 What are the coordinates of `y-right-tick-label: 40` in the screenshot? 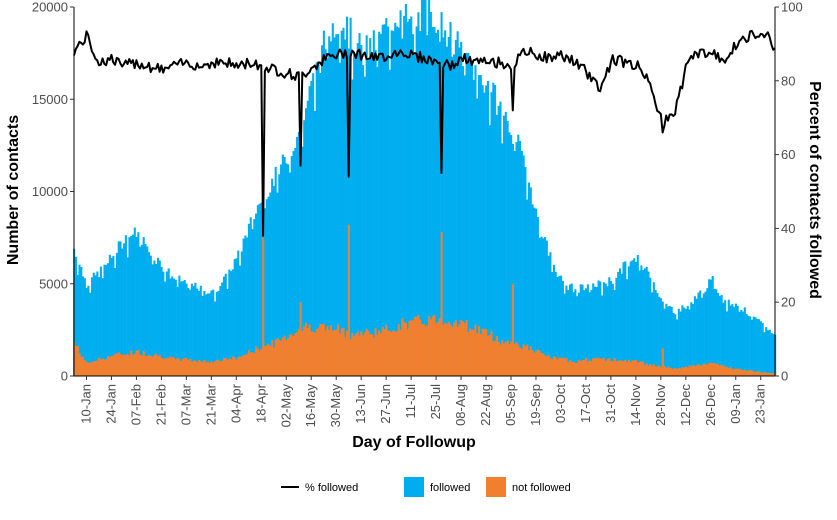 It's located at (788, 228).